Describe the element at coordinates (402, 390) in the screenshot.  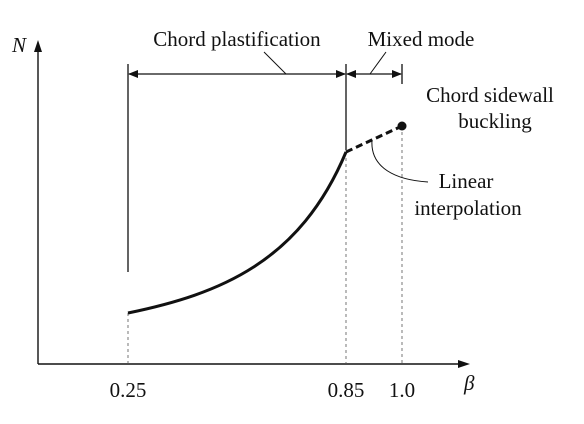
I see `x-tick-10: 1.0` at that location.